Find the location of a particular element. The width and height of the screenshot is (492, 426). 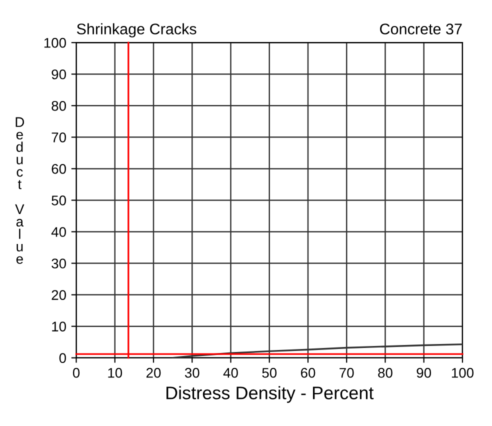

x-tick-label: 30 is located at coordinates (192, 373).